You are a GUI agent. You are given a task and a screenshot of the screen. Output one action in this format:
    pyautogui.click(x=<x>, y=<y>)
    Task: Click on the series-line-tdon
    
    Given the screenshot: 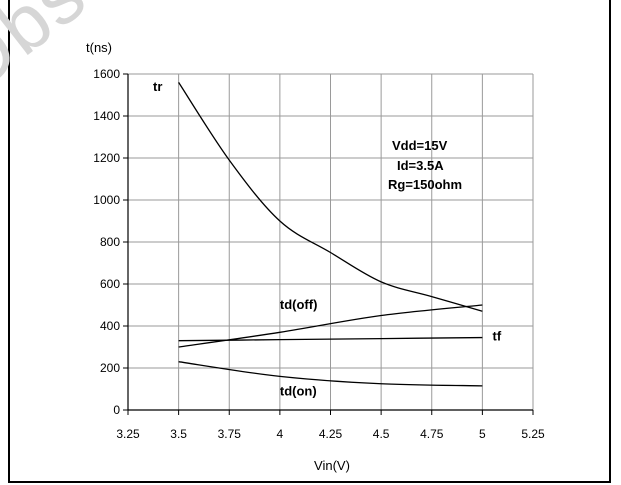 What is the action you would take?
    pyautogui.click(x=330, y=374)
    